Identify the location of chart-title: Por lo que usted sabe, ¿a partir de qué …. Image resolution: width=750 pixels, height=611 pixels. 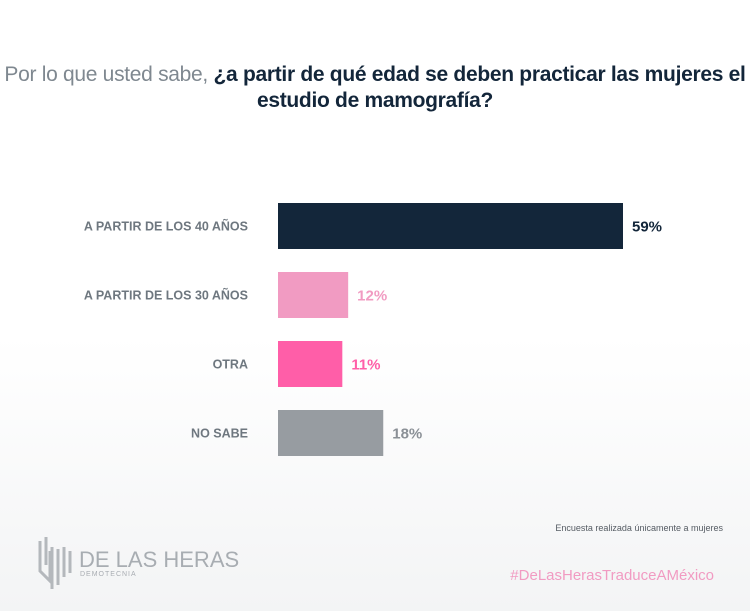
(375, 88).